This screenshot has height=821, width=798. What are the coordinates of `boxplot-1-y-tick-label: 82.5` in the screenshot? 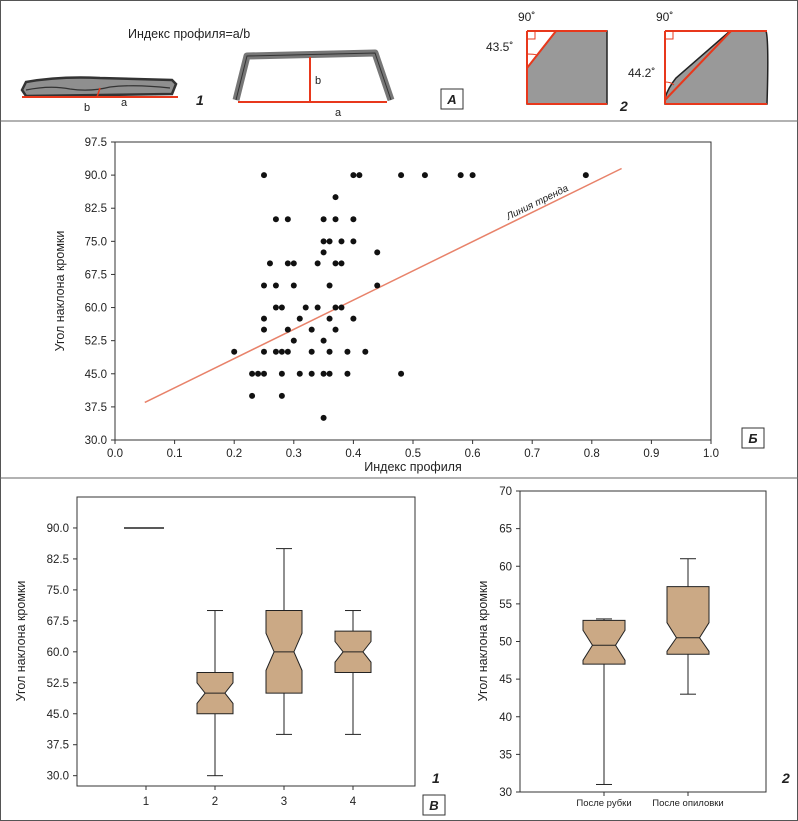 It's located at (58, 560).